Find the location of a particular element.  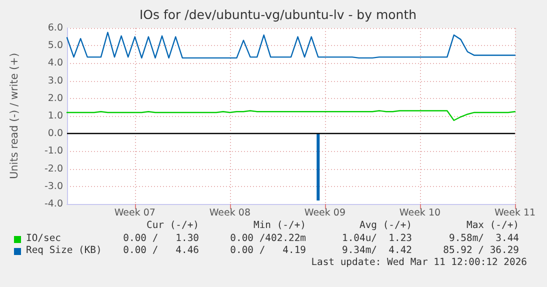

y-tick-label: 4.0 is located at coordinates (55, 63).